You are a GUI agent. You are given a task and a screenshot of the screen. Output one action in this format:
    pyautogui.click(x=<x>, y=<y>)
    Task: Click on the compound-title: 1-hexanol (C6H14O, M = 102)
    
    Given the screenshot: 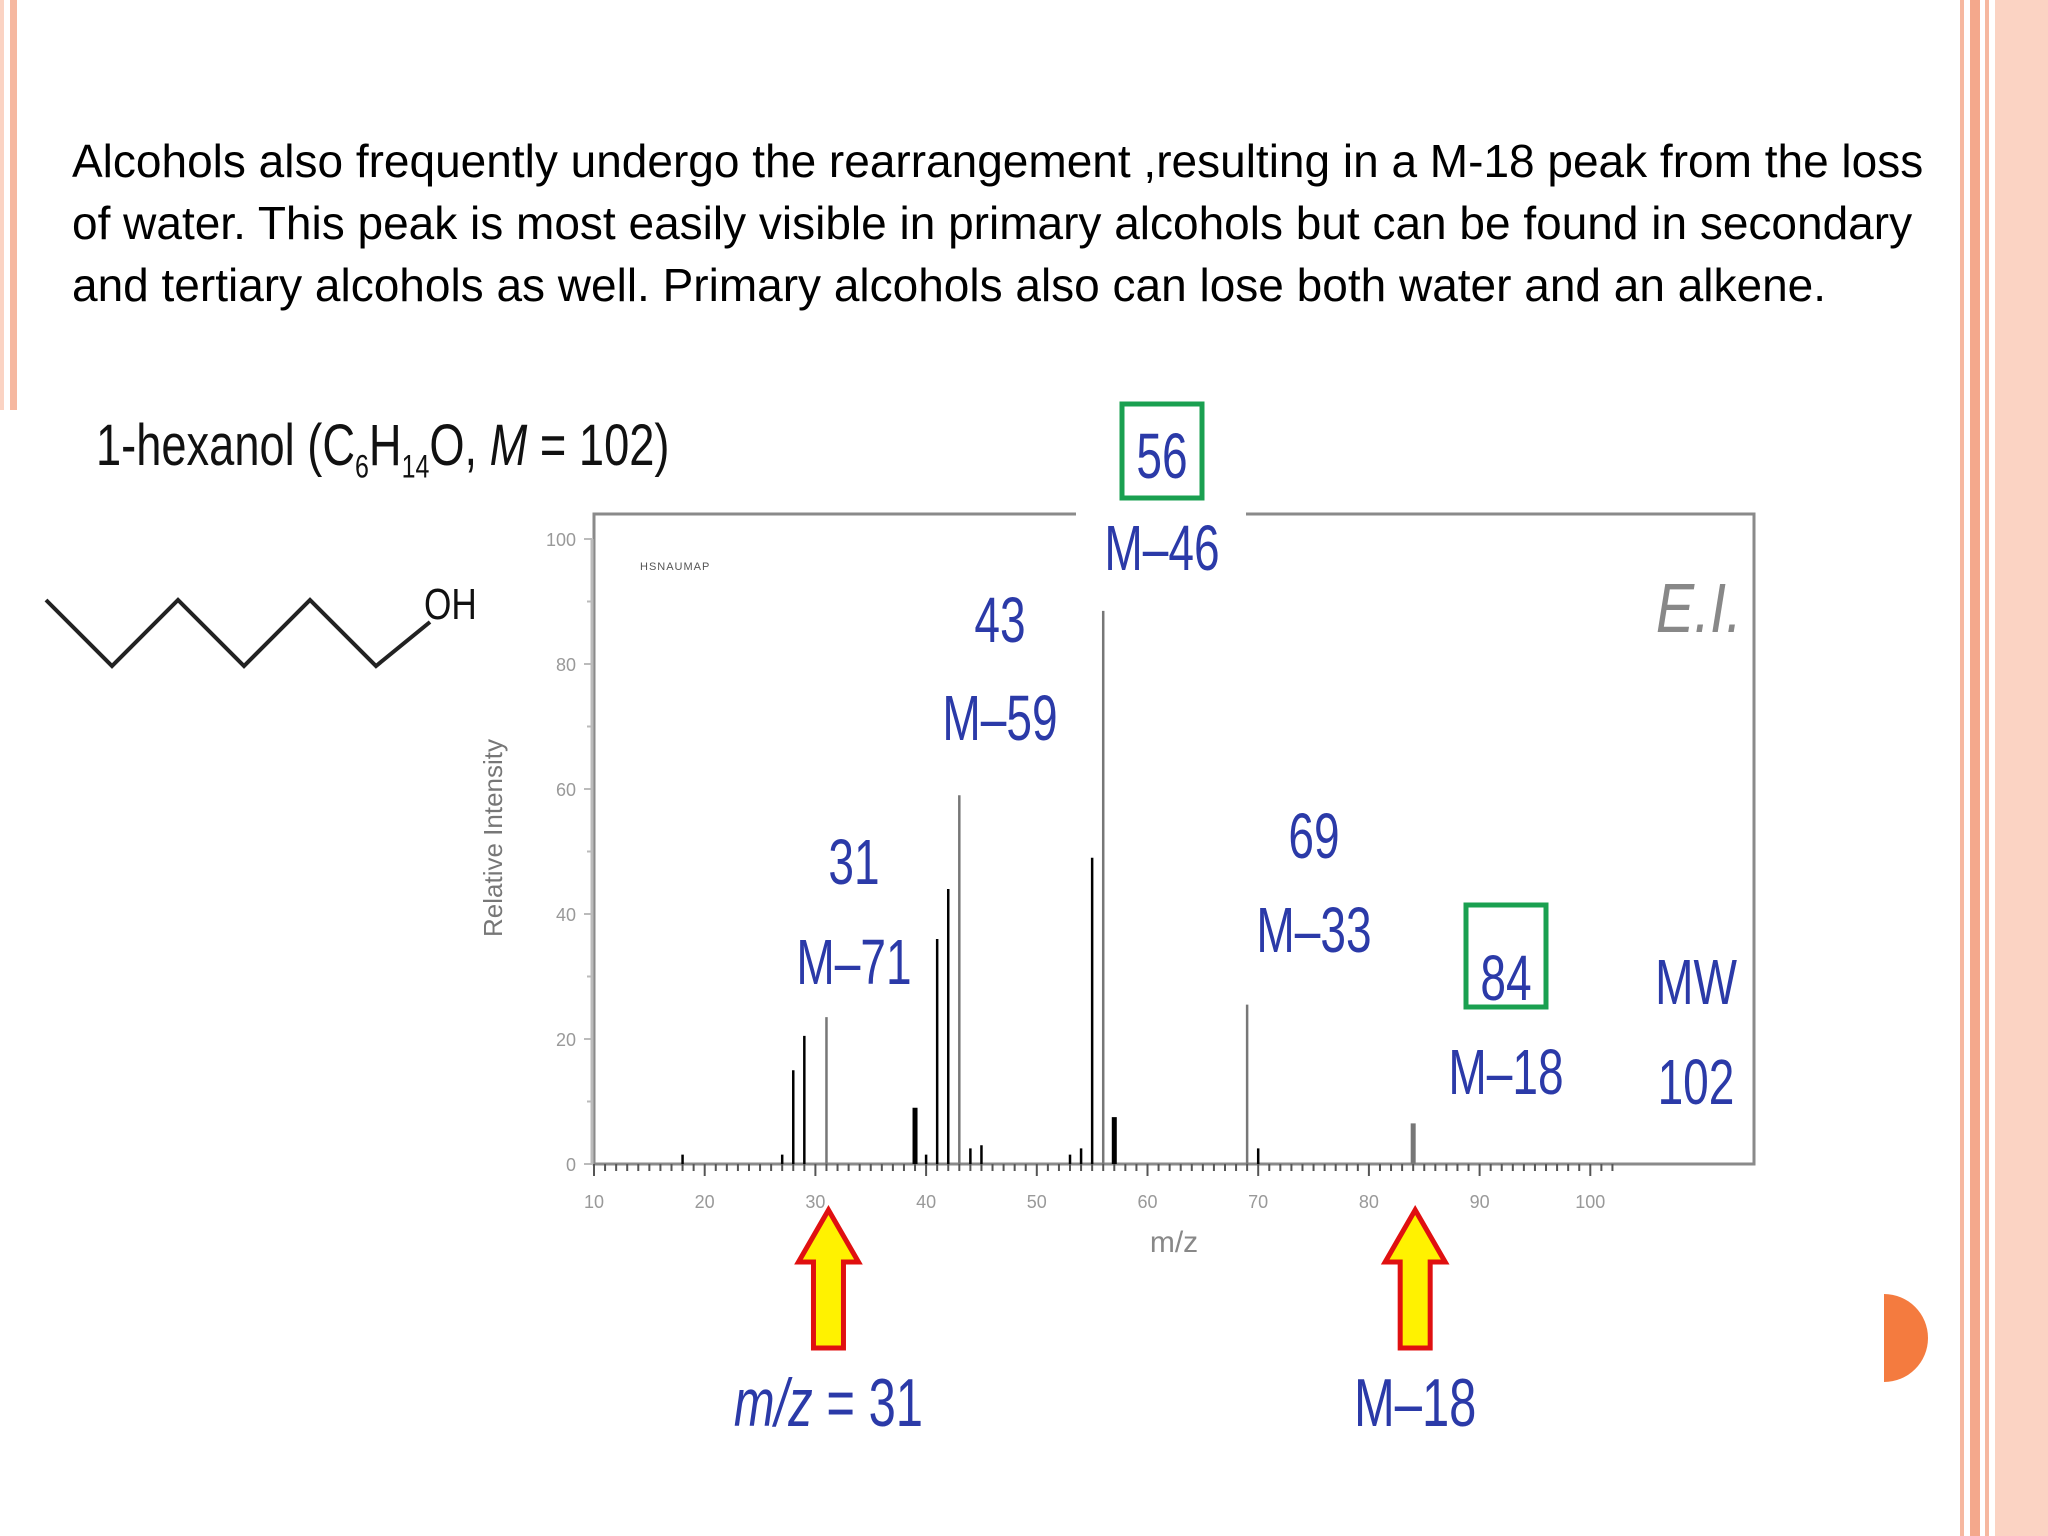 What is the action you would take?
    pyautogui.click(x=383, y=449)
    